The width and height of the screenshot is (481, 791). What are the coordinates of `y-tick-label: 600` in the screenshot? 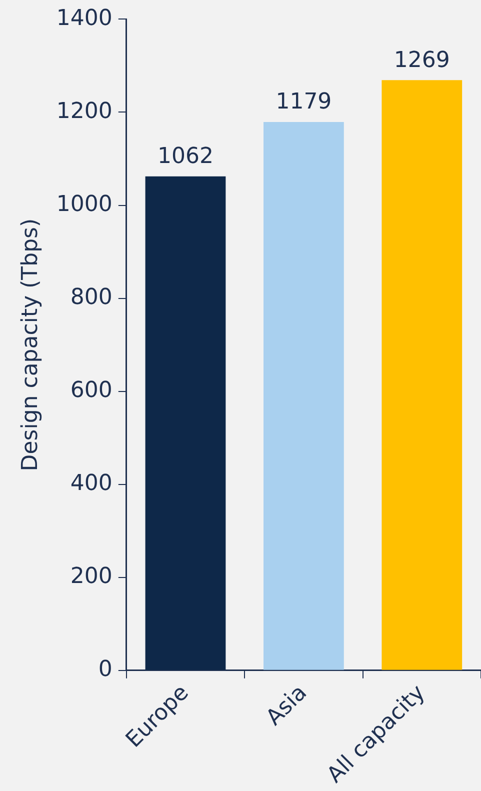 It's located at (91, 391).